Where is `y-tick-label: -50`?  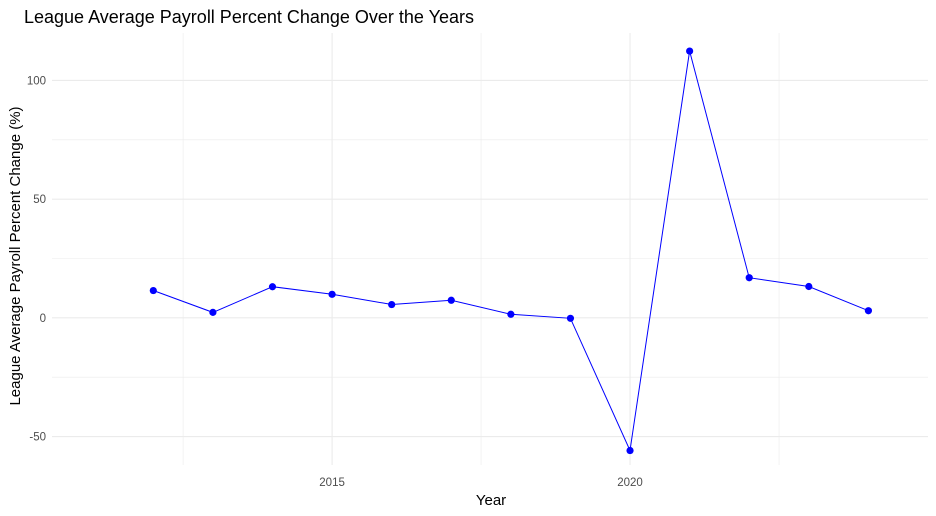 y-tick-label: -50 is located at coordinates (37, 438).